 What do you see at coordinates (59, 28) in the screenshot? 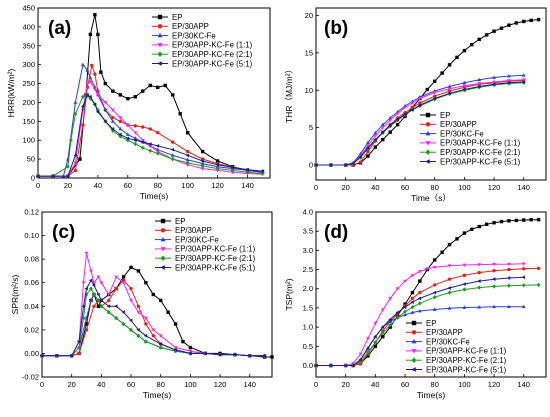
I see `panel-label: (a)` at bounding box center [59, 28].